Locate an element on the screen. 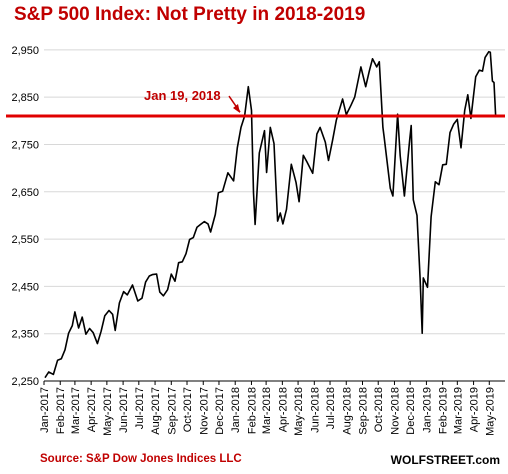  x-tick-label: Dec-2018 is located at coordinates (411, 411).